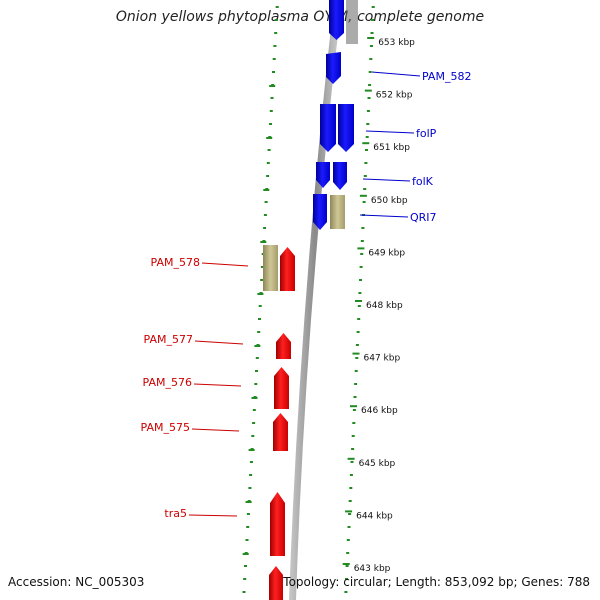  What do you see at coordinates (446, 76) in the screenshot?
I see `label-pam-582: PAM_582` at bounding box center [446, 76].